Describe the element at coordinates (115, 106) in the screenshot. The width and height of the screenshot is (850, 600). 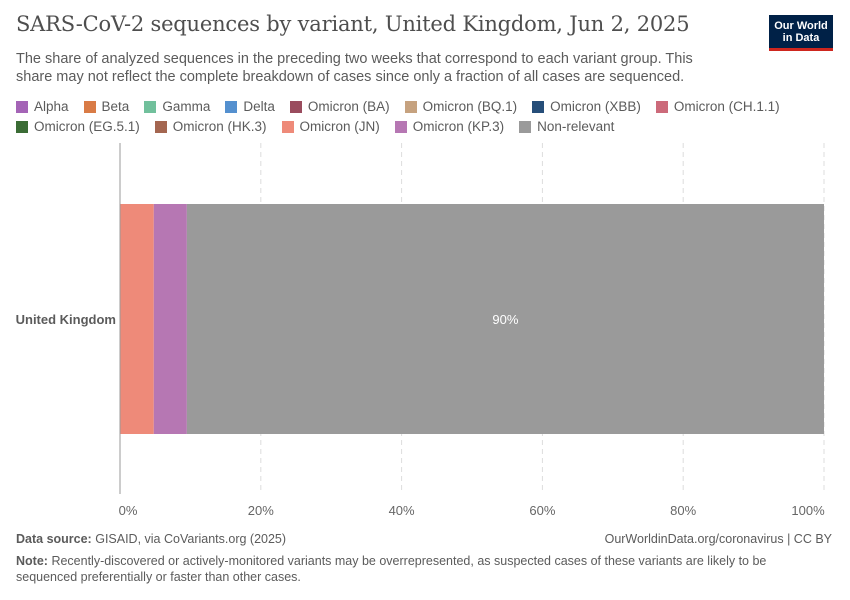
I see `legend-label: Beta` at that location.